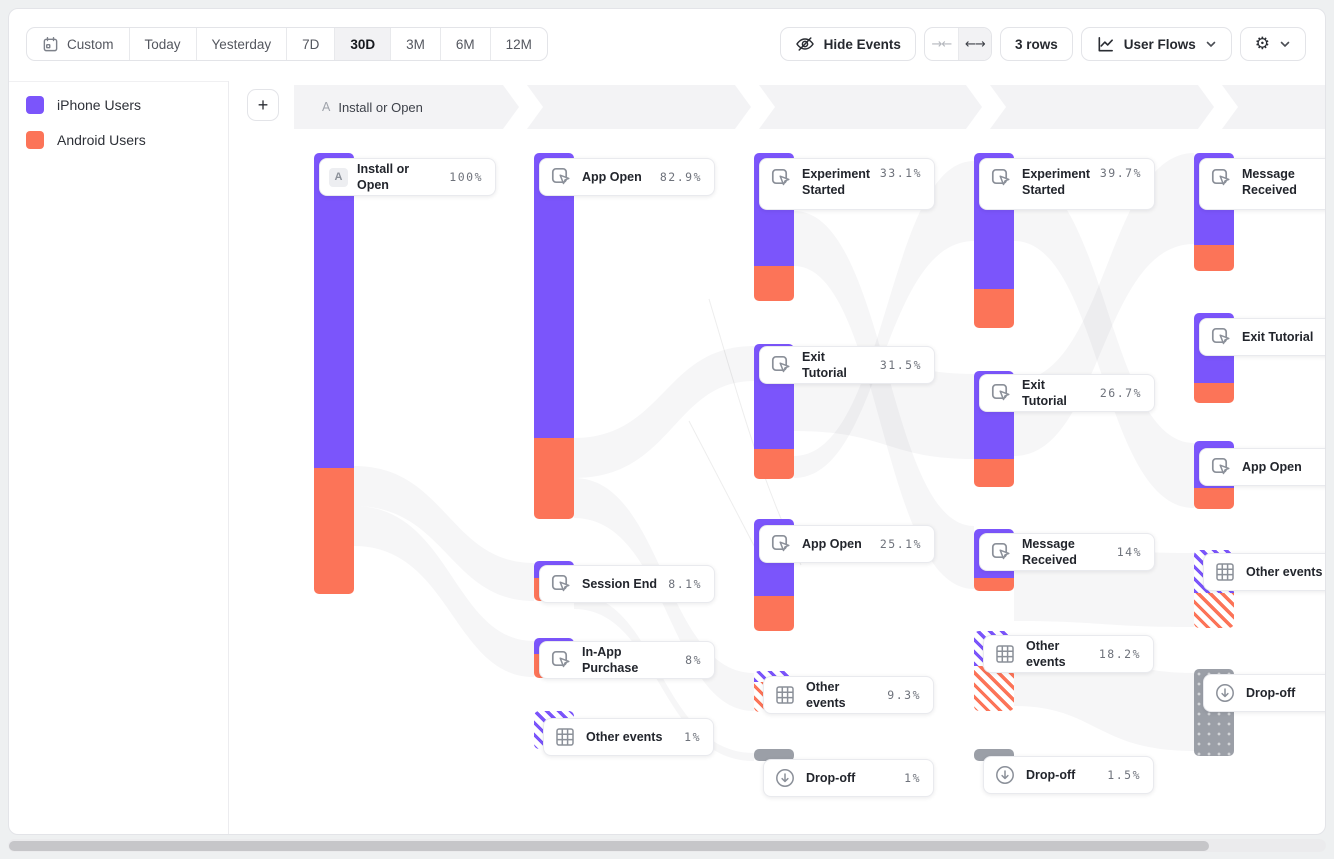 The height and width of the screenshot is (859, 1334). I want to click on date-range-12m: 12M, so click(518, 44).